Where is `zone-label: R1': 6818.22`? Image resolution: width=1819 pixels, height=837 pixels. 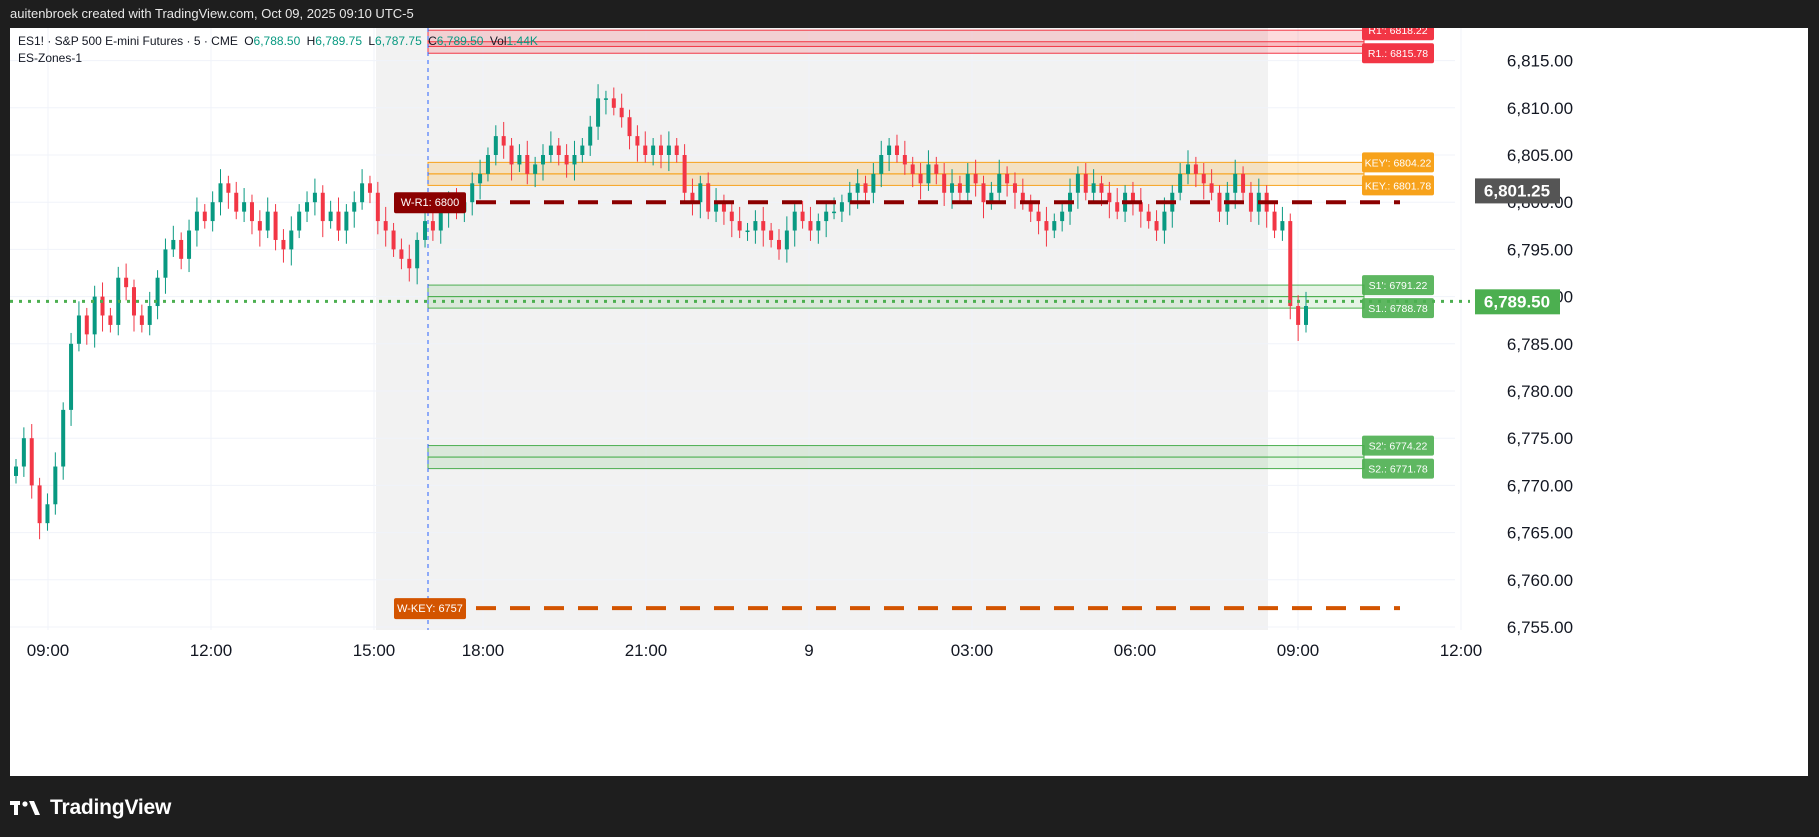
zone-label: R1': 6818.22 is located at coordinates (1398, 34).